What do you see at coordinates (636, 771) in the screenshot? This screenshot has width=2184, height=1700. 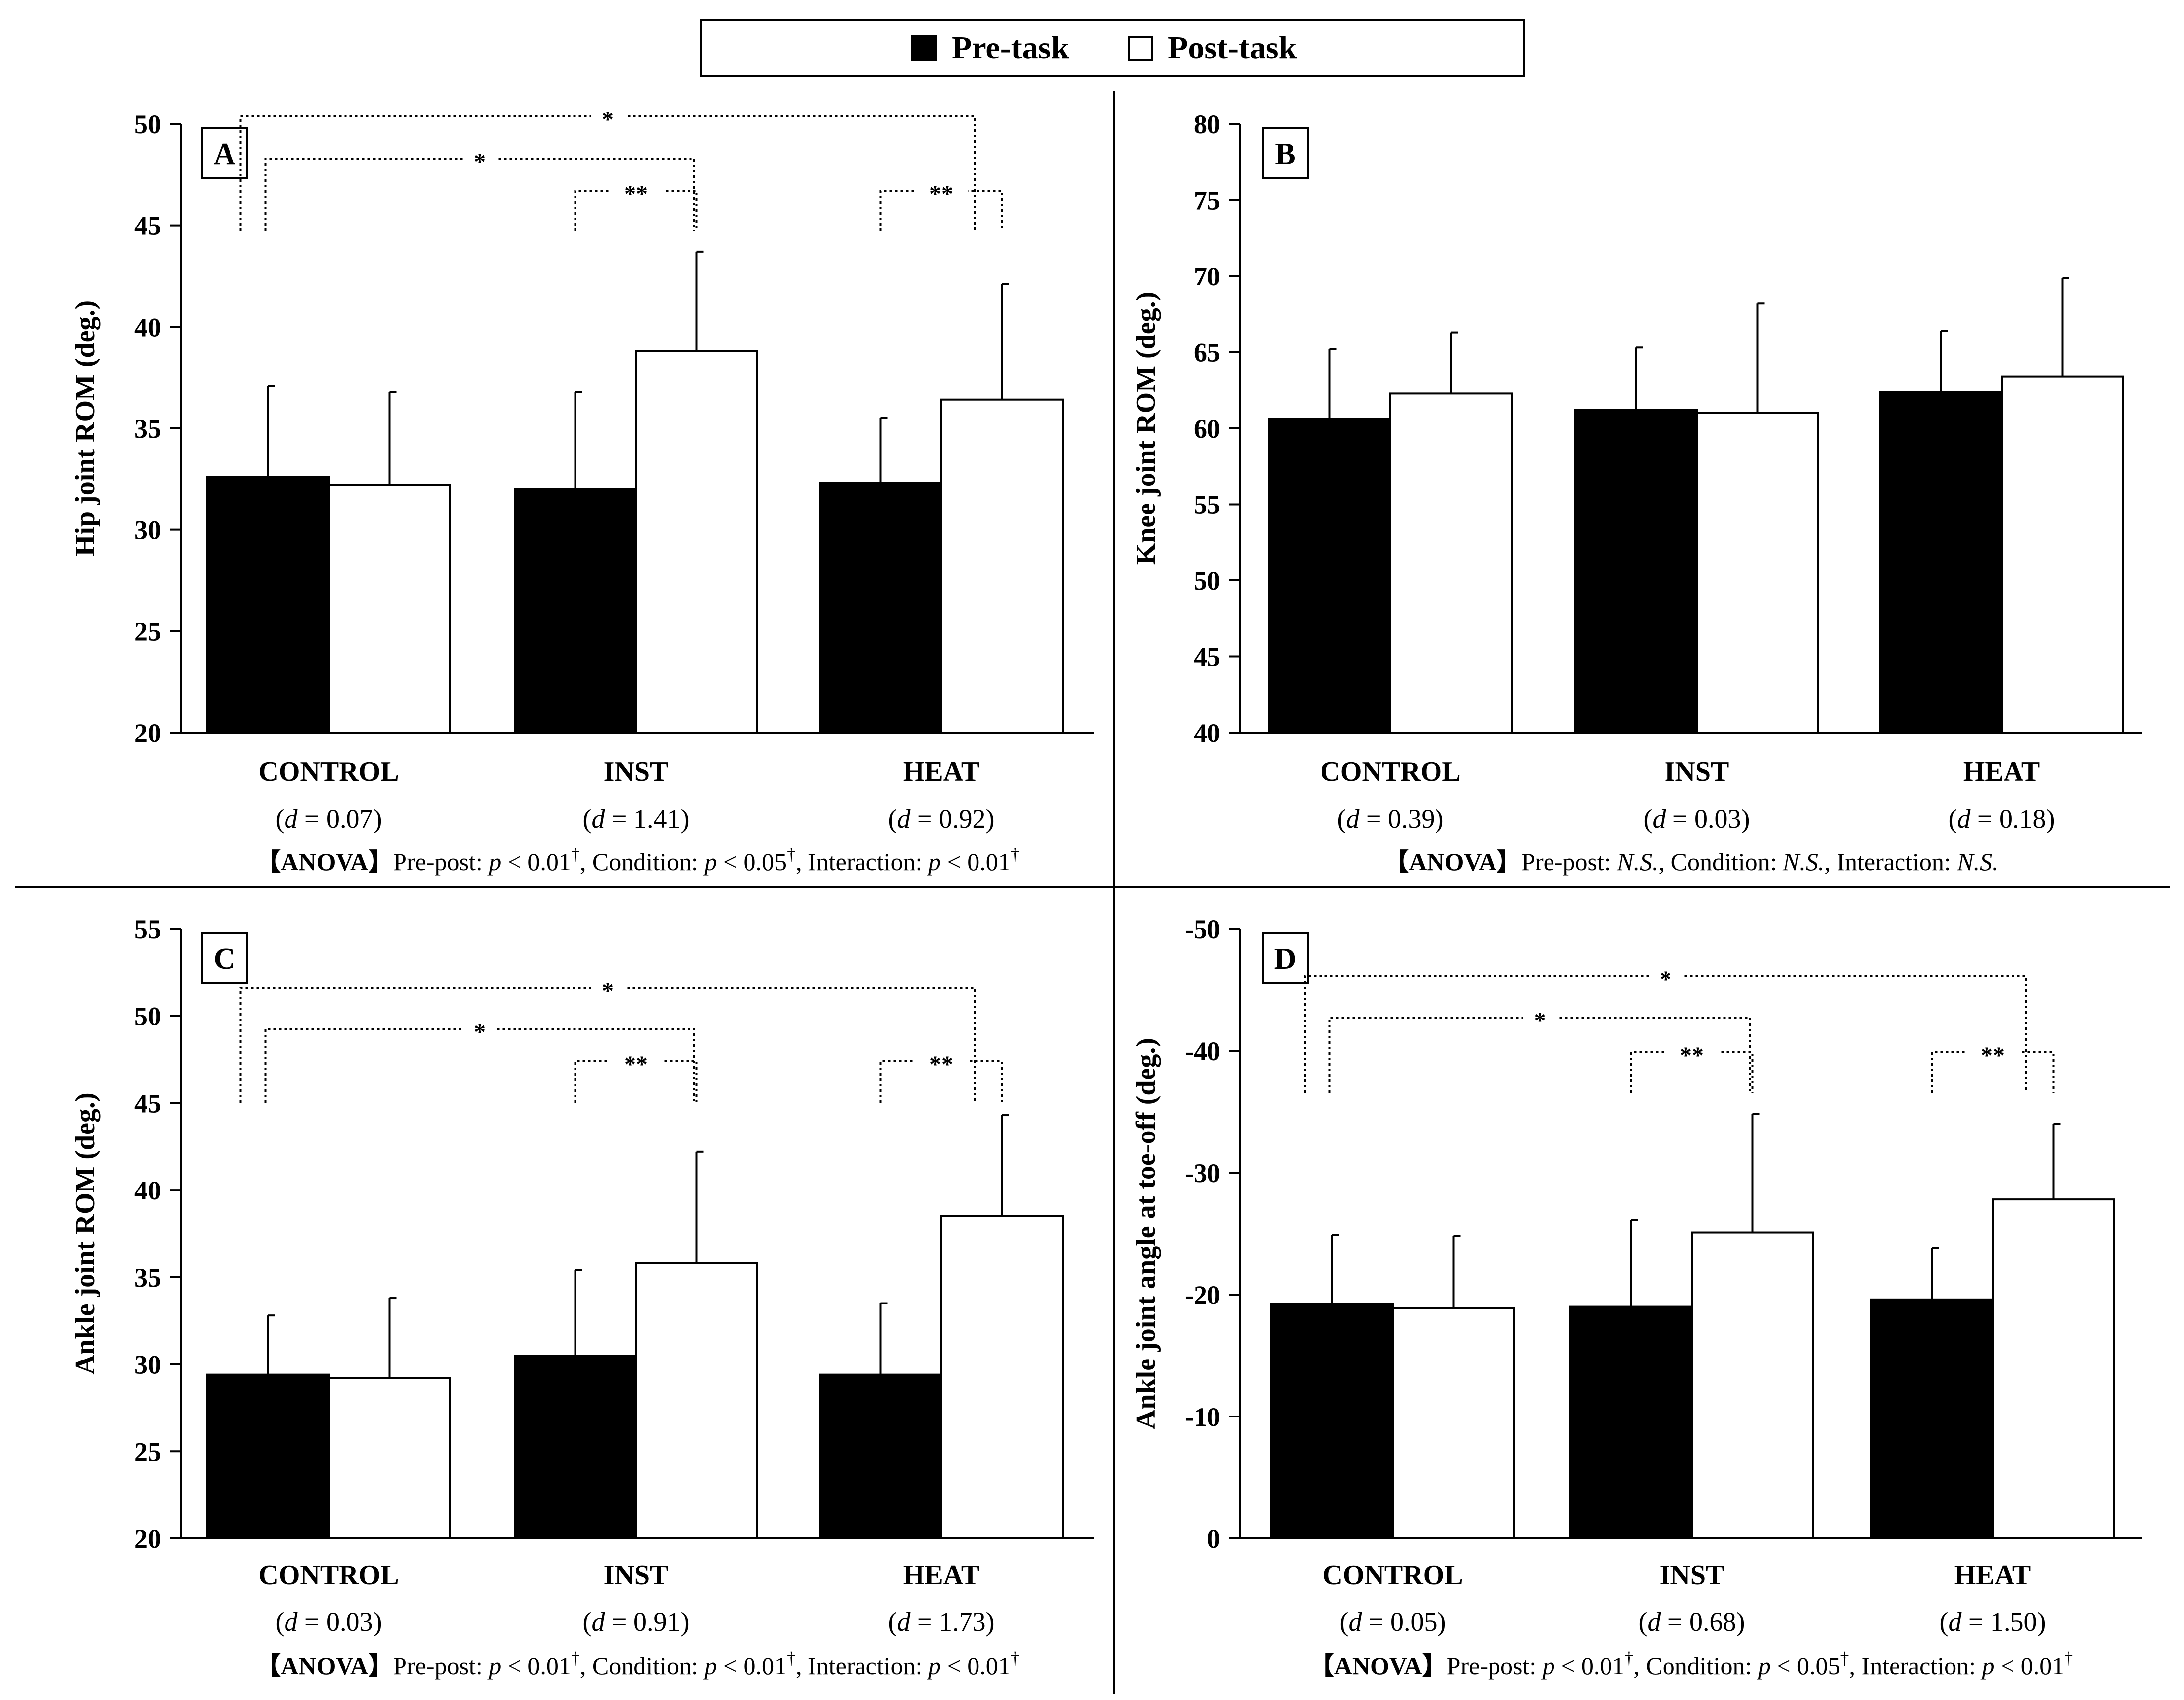 I see `category-label-a-inst: INST` at bounding box center [636, 771].